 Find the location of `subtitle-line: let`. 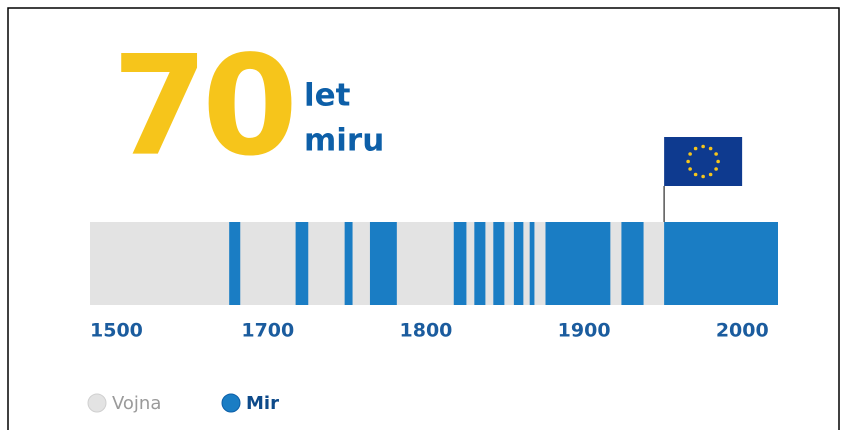

subtitle-line: let is located at coordinates (327, 96).